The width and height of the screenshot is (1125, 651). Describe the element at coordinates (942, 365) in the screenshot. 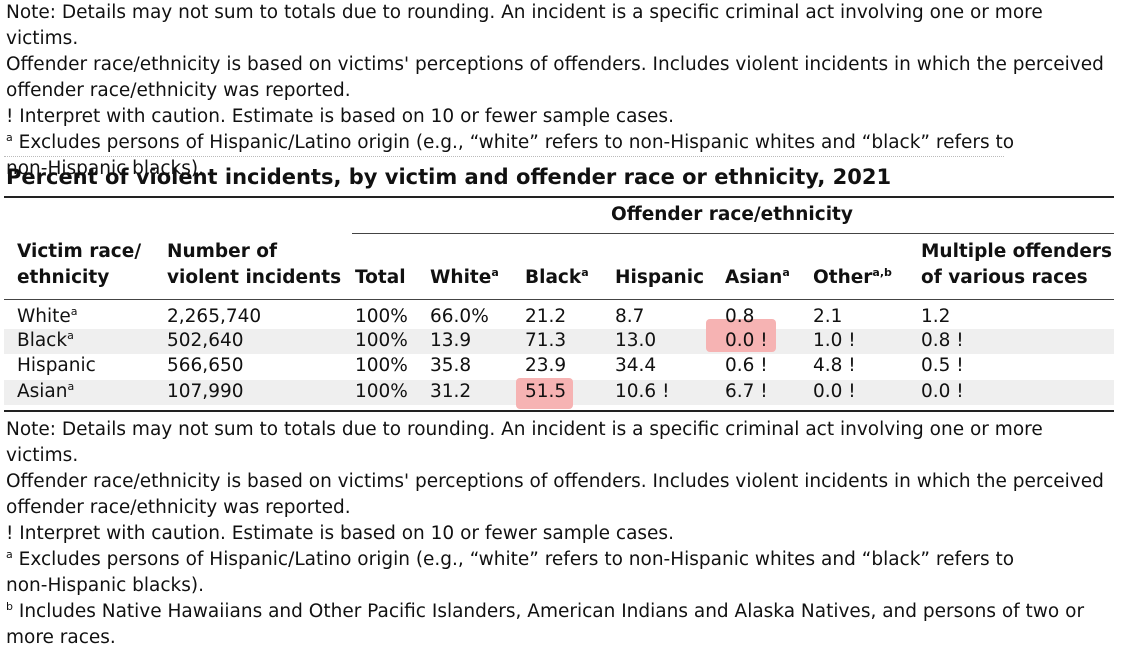

I see `cell-multiple: 0.5 !` at that location.